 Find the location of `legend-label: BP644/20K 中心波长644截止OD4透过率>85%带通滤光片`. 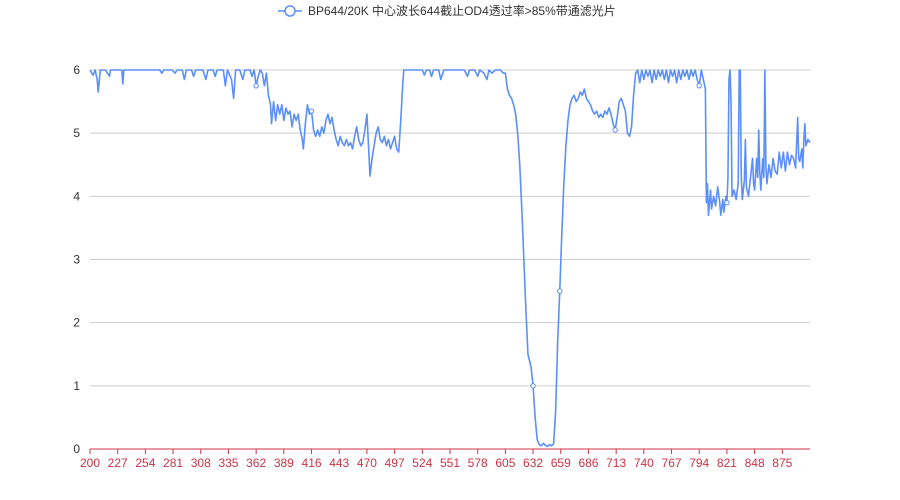

legend-label: BP644/20K 中心波长644截止OD4透过率>85%带通滤光片 is located at coordinates (462, 10).